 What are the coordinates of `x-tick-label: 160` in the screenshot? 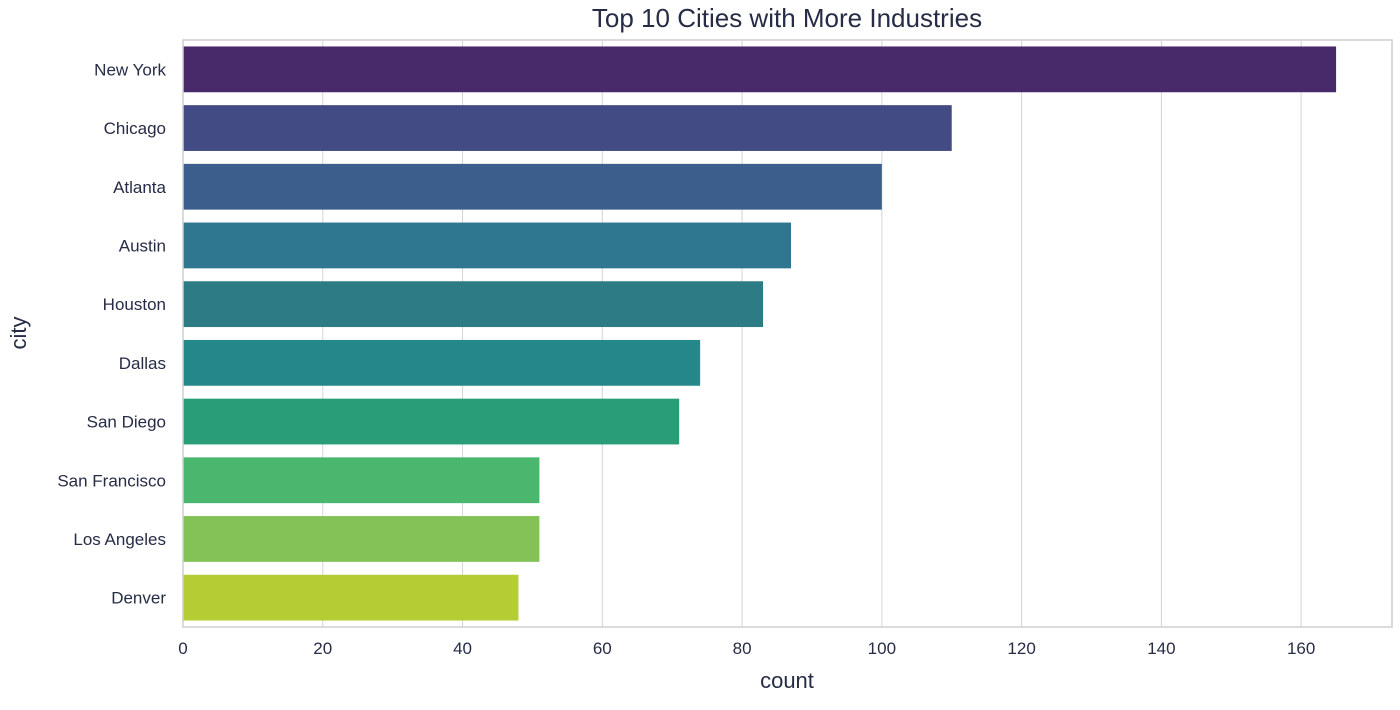 It's located at (1301, 648).